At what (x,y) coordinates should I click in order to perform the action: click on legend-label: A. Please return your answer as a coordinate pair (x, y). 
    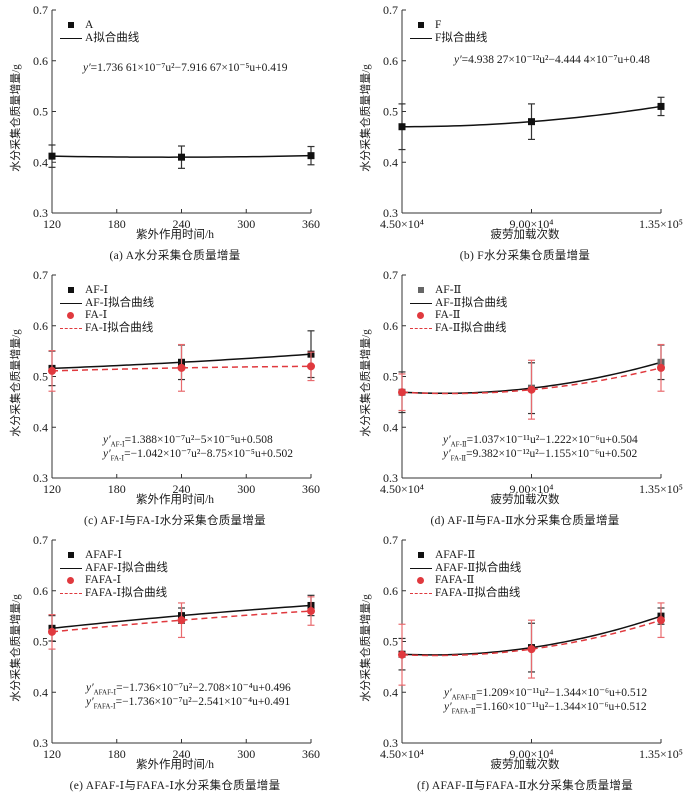
    Looking at the image, I should click on (89, 25).